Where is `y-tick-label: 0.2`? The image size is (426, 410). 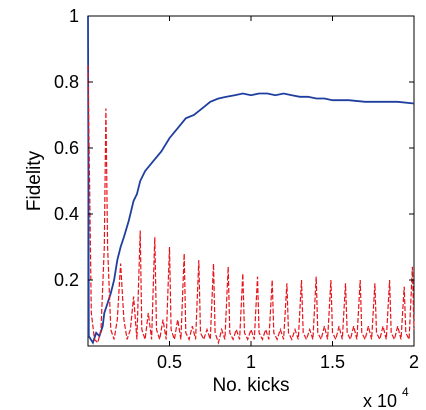
y-tick-label: 0.2 is located at coordinates (66, 280).